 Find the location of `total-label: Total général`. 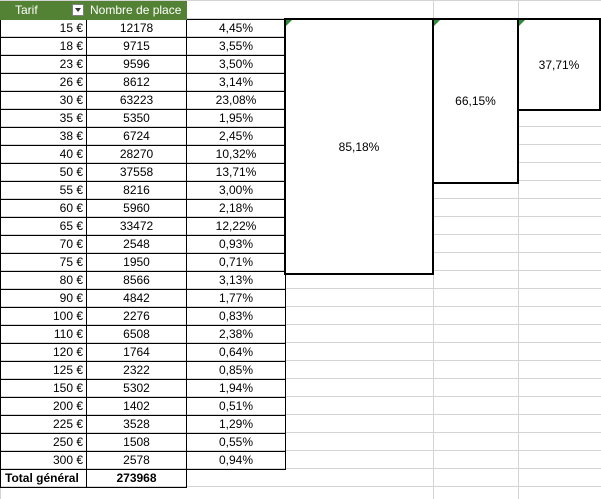

total-label: Total général is located at coordinates (43, 478).